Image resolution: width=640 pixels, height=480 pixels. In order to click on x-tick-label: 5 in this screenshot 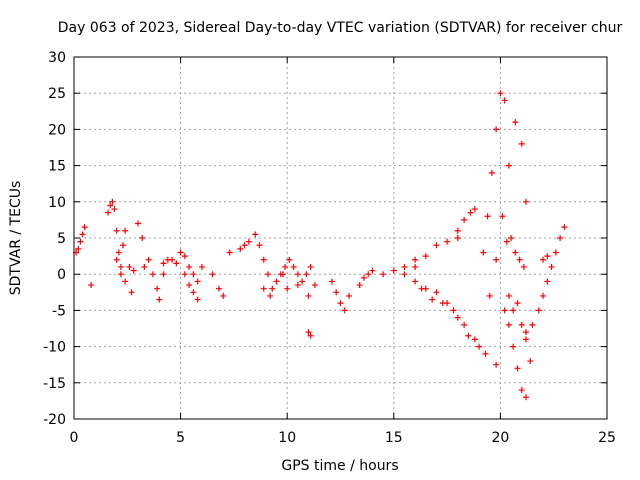, I will do `click(180, 438)`.